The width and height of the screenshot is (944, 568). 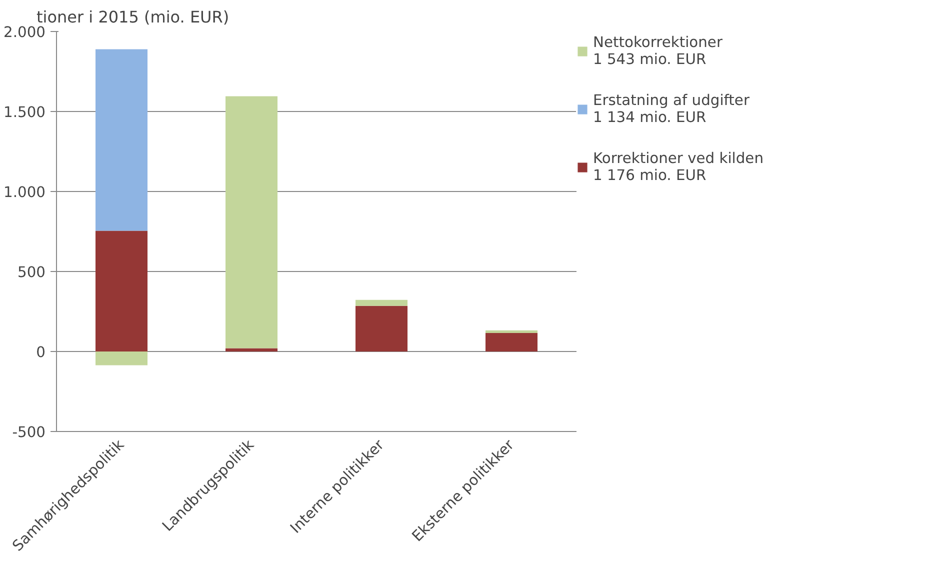 I want to click on y-tick-label: 0, so click(x=41, y=352).